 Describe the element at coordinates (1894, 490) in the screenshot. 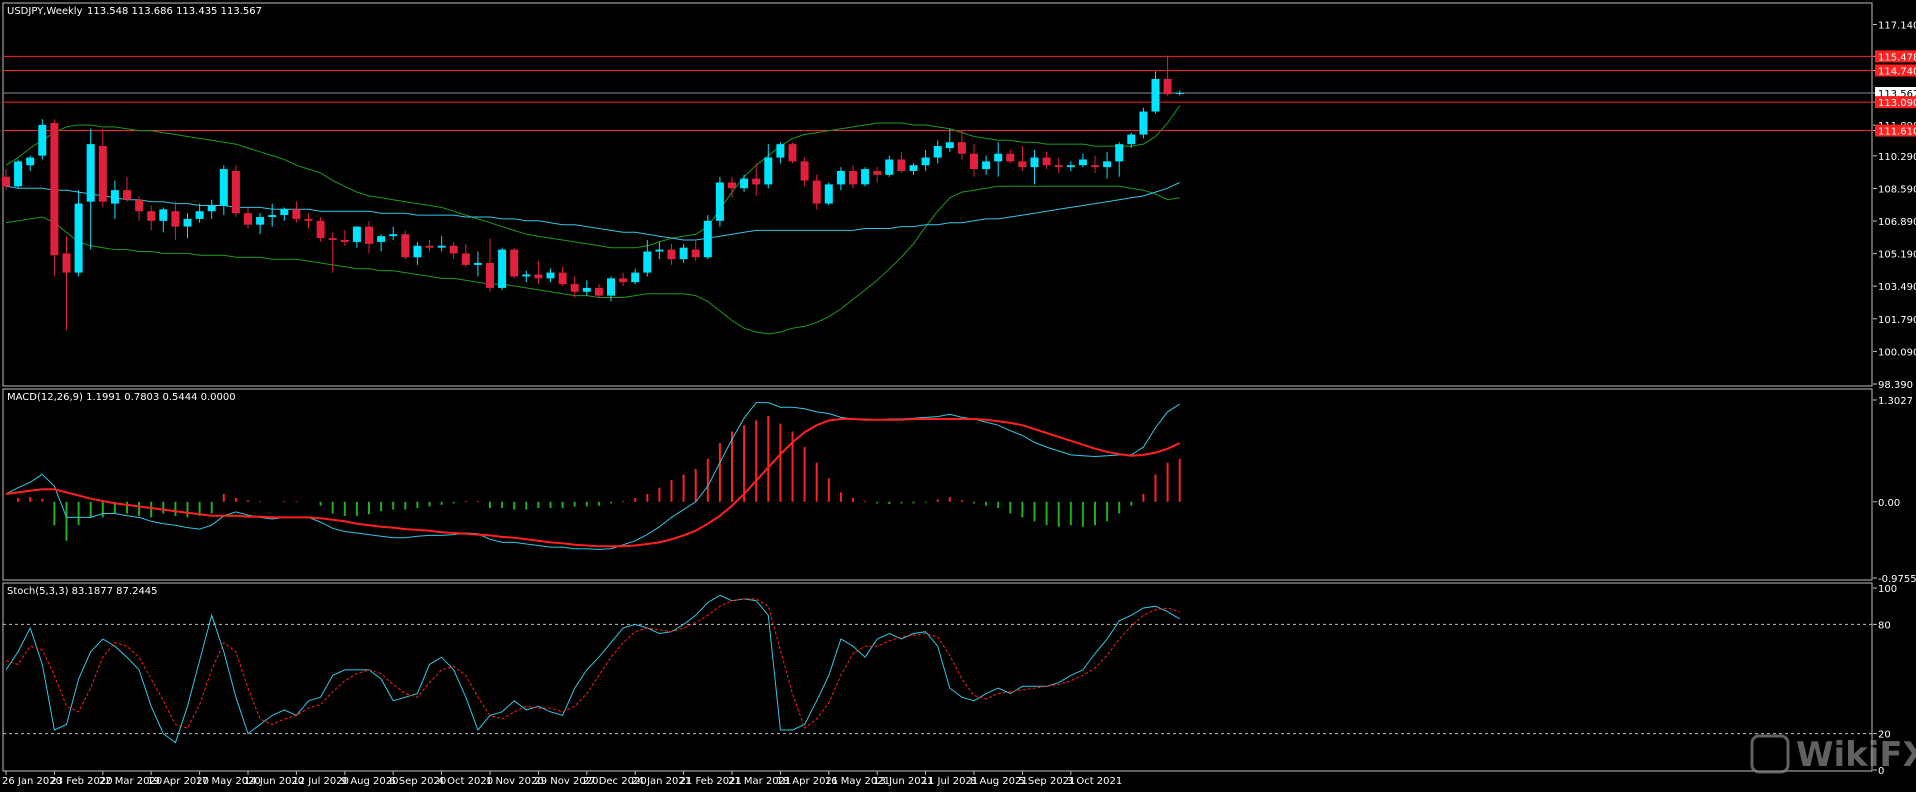

I see `macd-axis: 1.3027 0.00 -0.9755` at that location.